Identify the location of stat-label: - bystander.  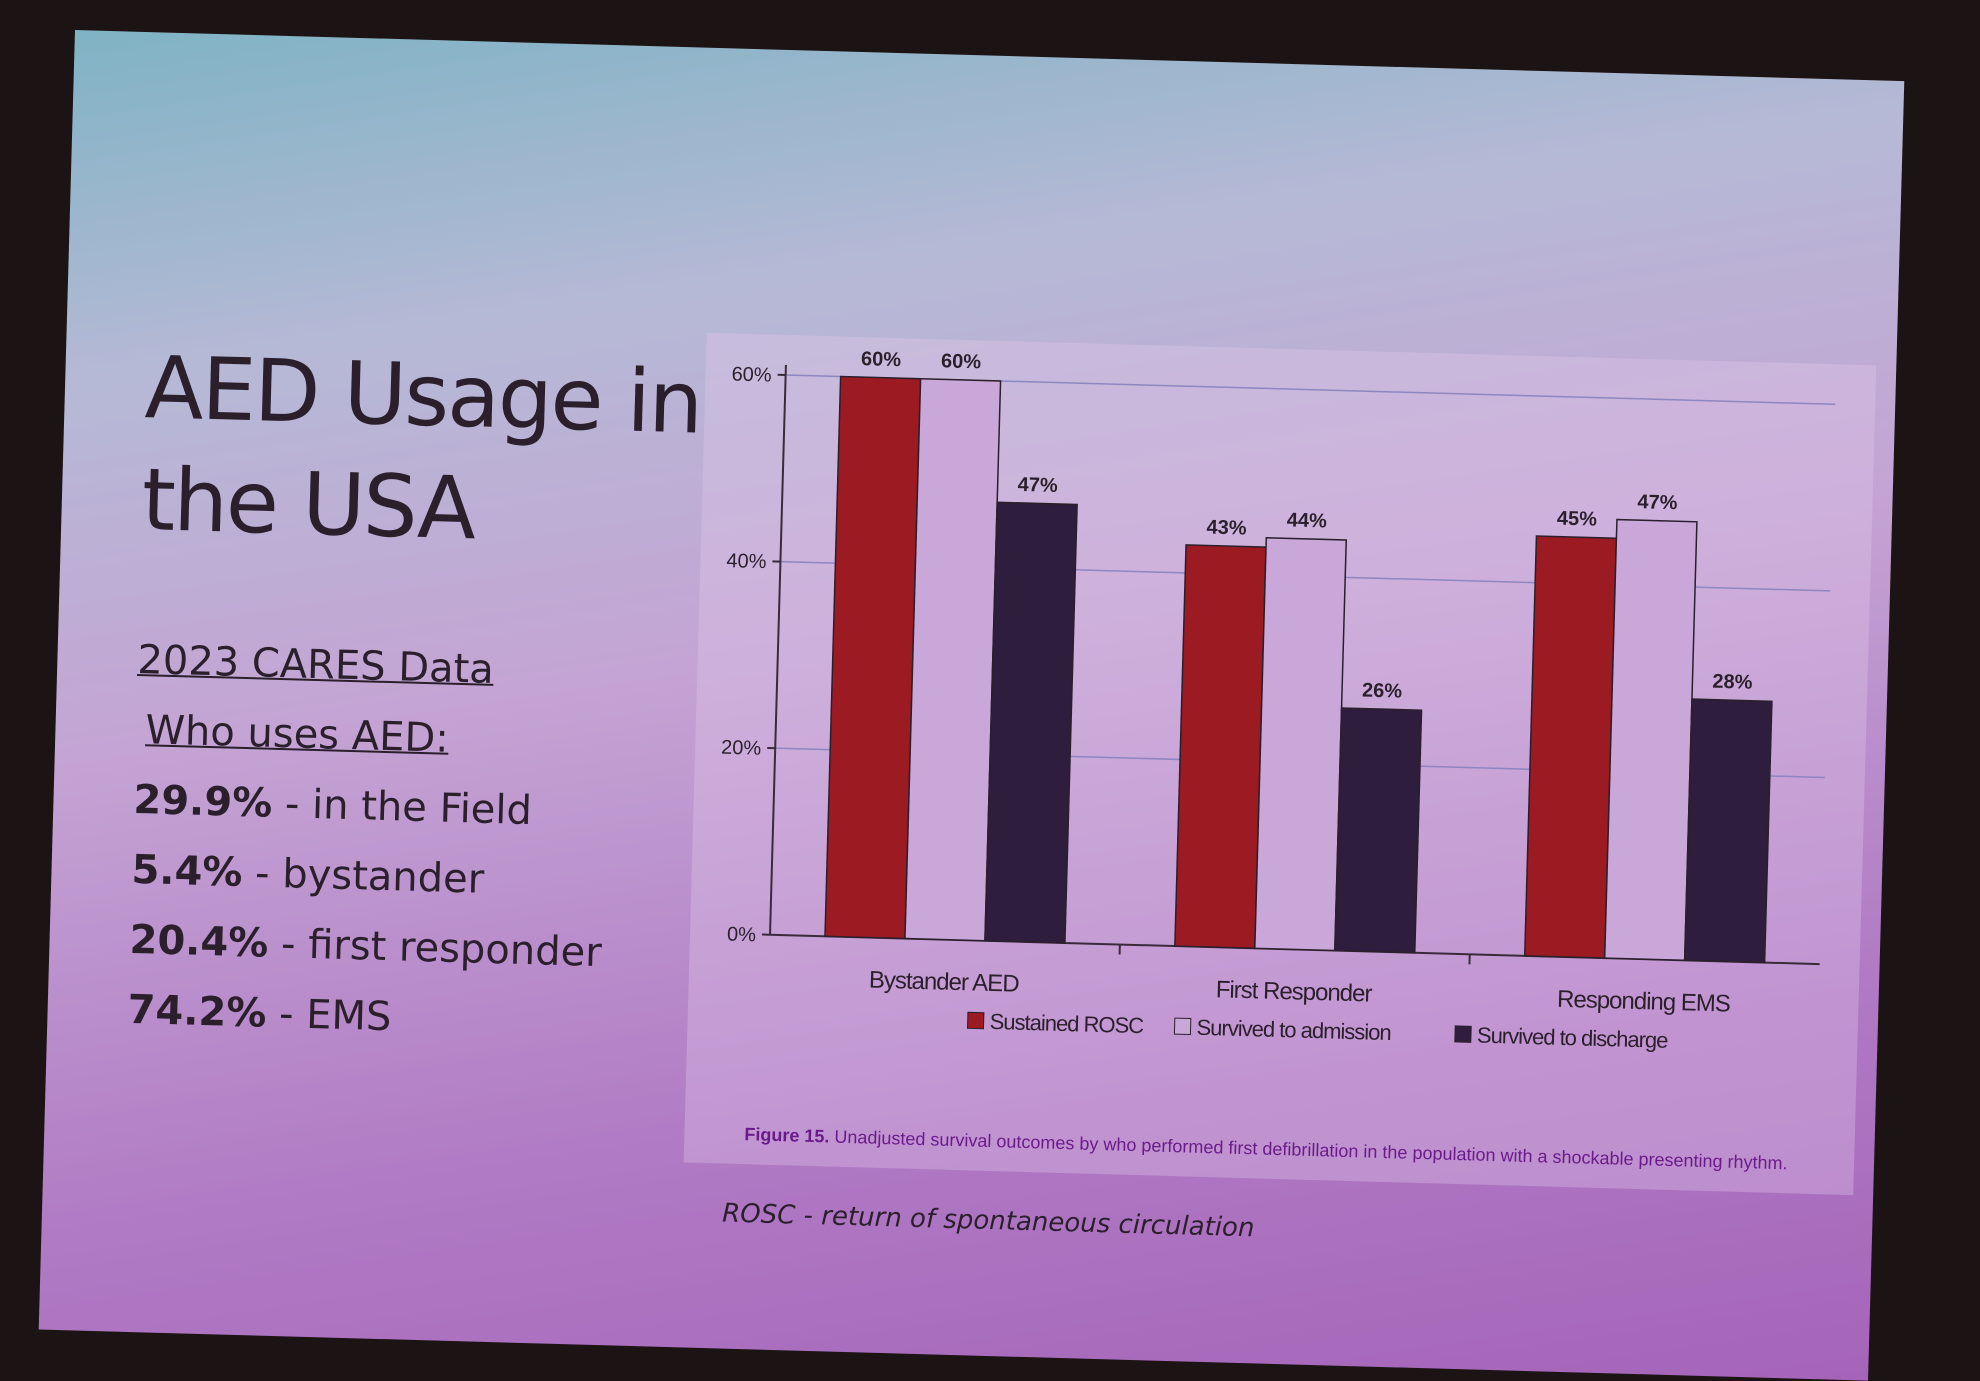
(363, 876).